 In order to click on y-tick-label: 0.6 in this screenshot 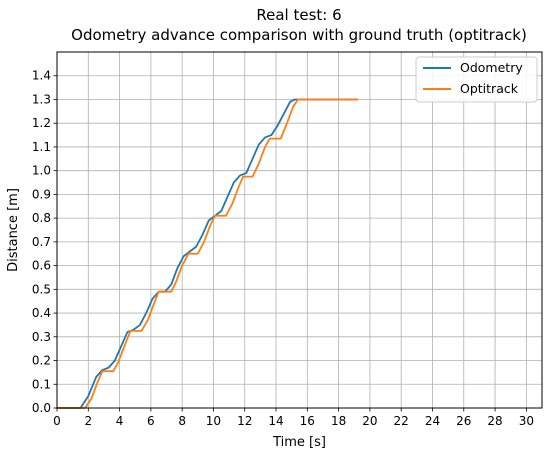, I will do `click(41, 266)`.